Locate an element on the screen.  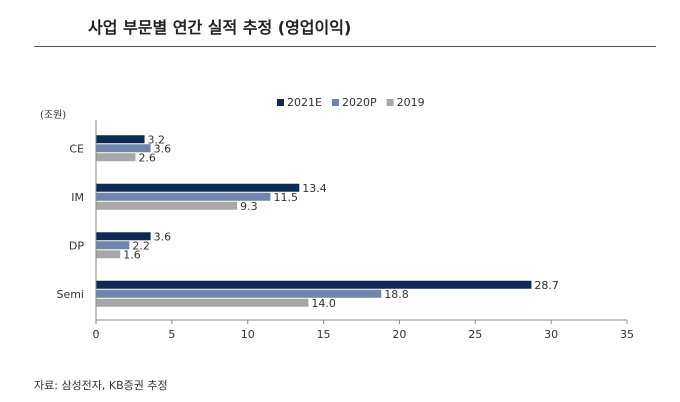
data-label: 13.4 is located at coordinates (314, 188).